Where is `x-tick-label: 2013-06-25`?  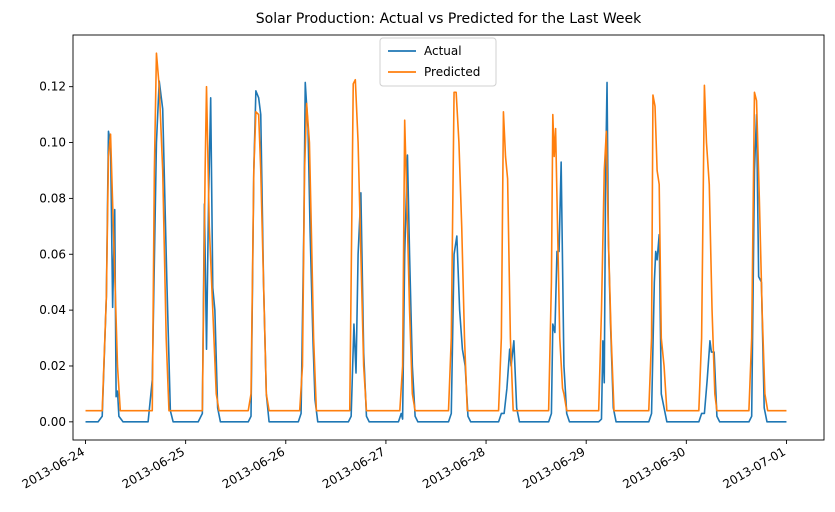
x-tick-label: 2013-06-25 is located at coordinates (153, 467).